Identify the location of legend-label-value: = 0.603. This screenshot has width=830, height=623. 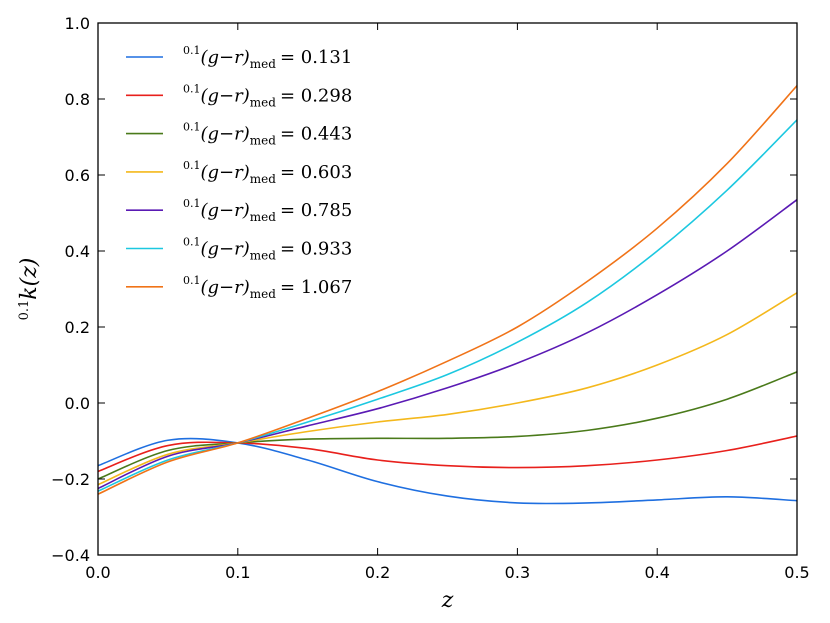
(316, 172).